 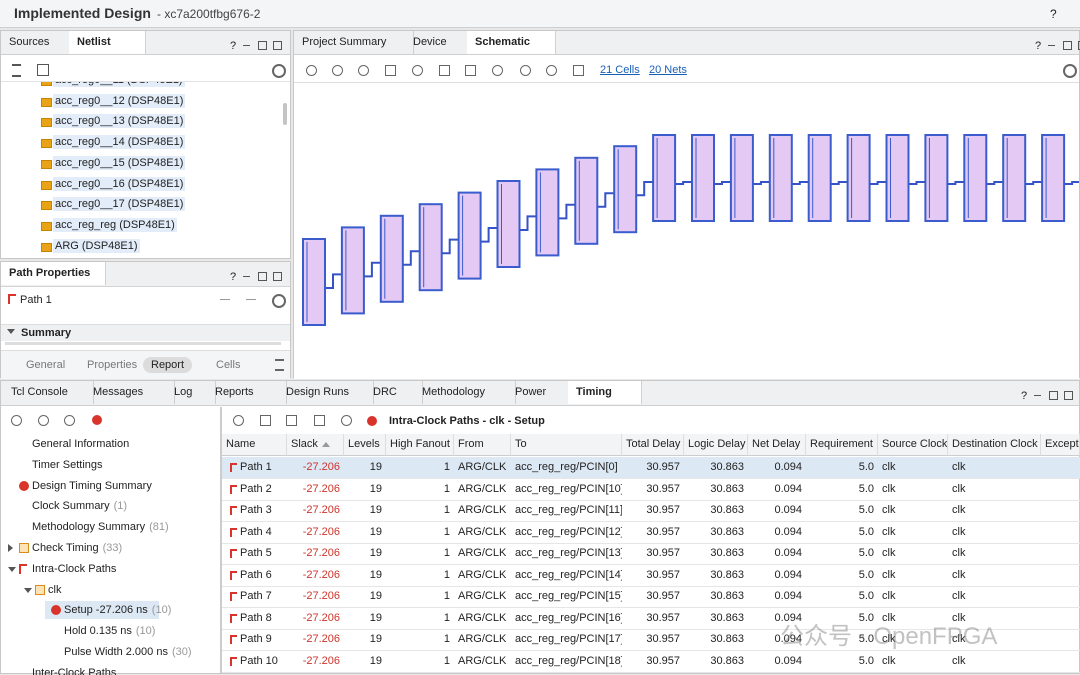 What do you see at coordinates (109, 631) in the screenshot?
I see `tree-item: Hold 0.135 ns (10)` at bounding box center [109, 631].